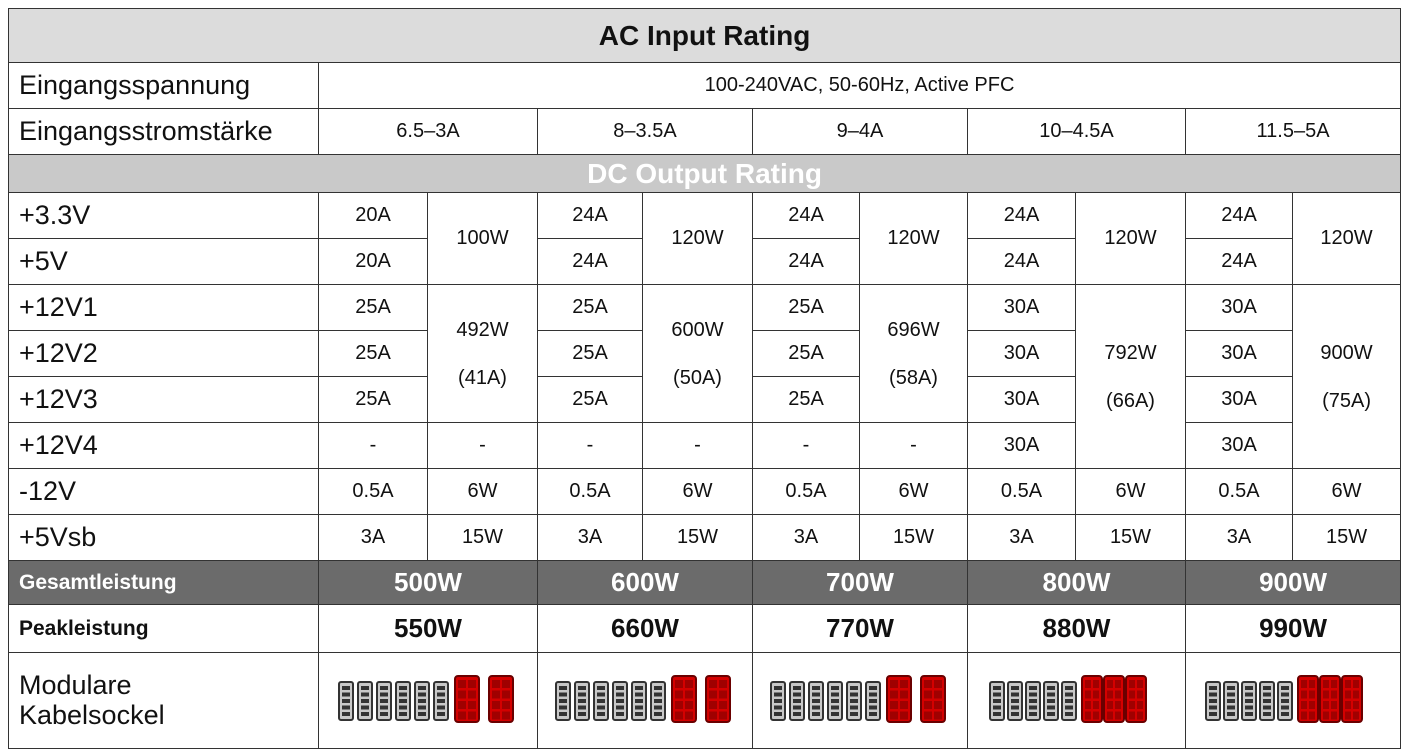 The height and width of the screenshot is (749, 1406). Describe the element at coordinates (163, 85) in the screenshot. I see `table-cell: Eingangsspannung` at that location.